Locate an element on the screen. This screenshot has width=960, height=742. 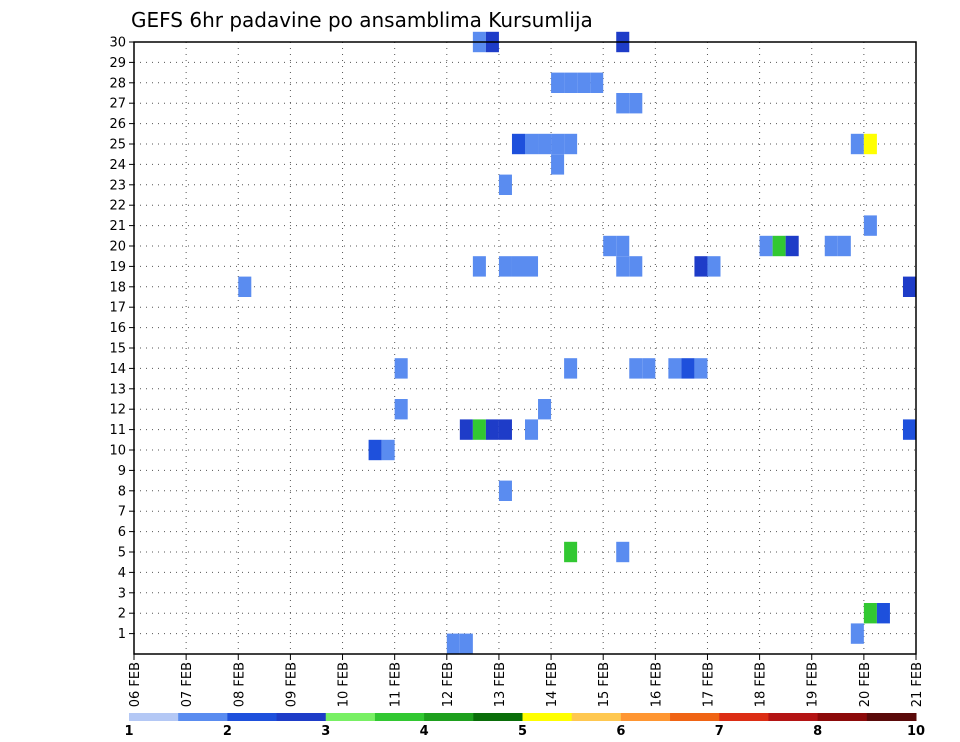
y-tick-label: 2 is located at coordinates (122, 614).